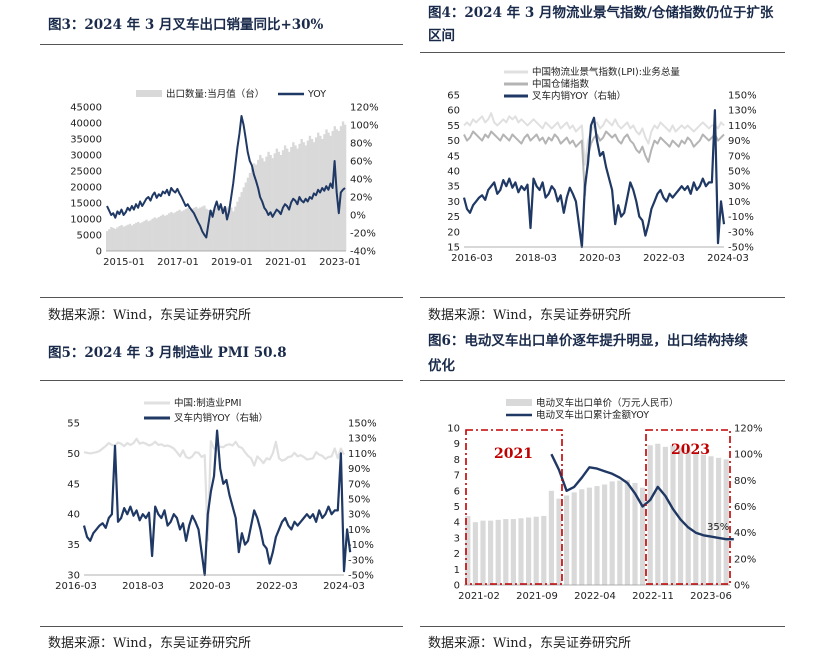  What do you see at coordinates (741, 232) in the screenshot?
I see `right-axis-tick: -30%` at bounding box center [741, 232].